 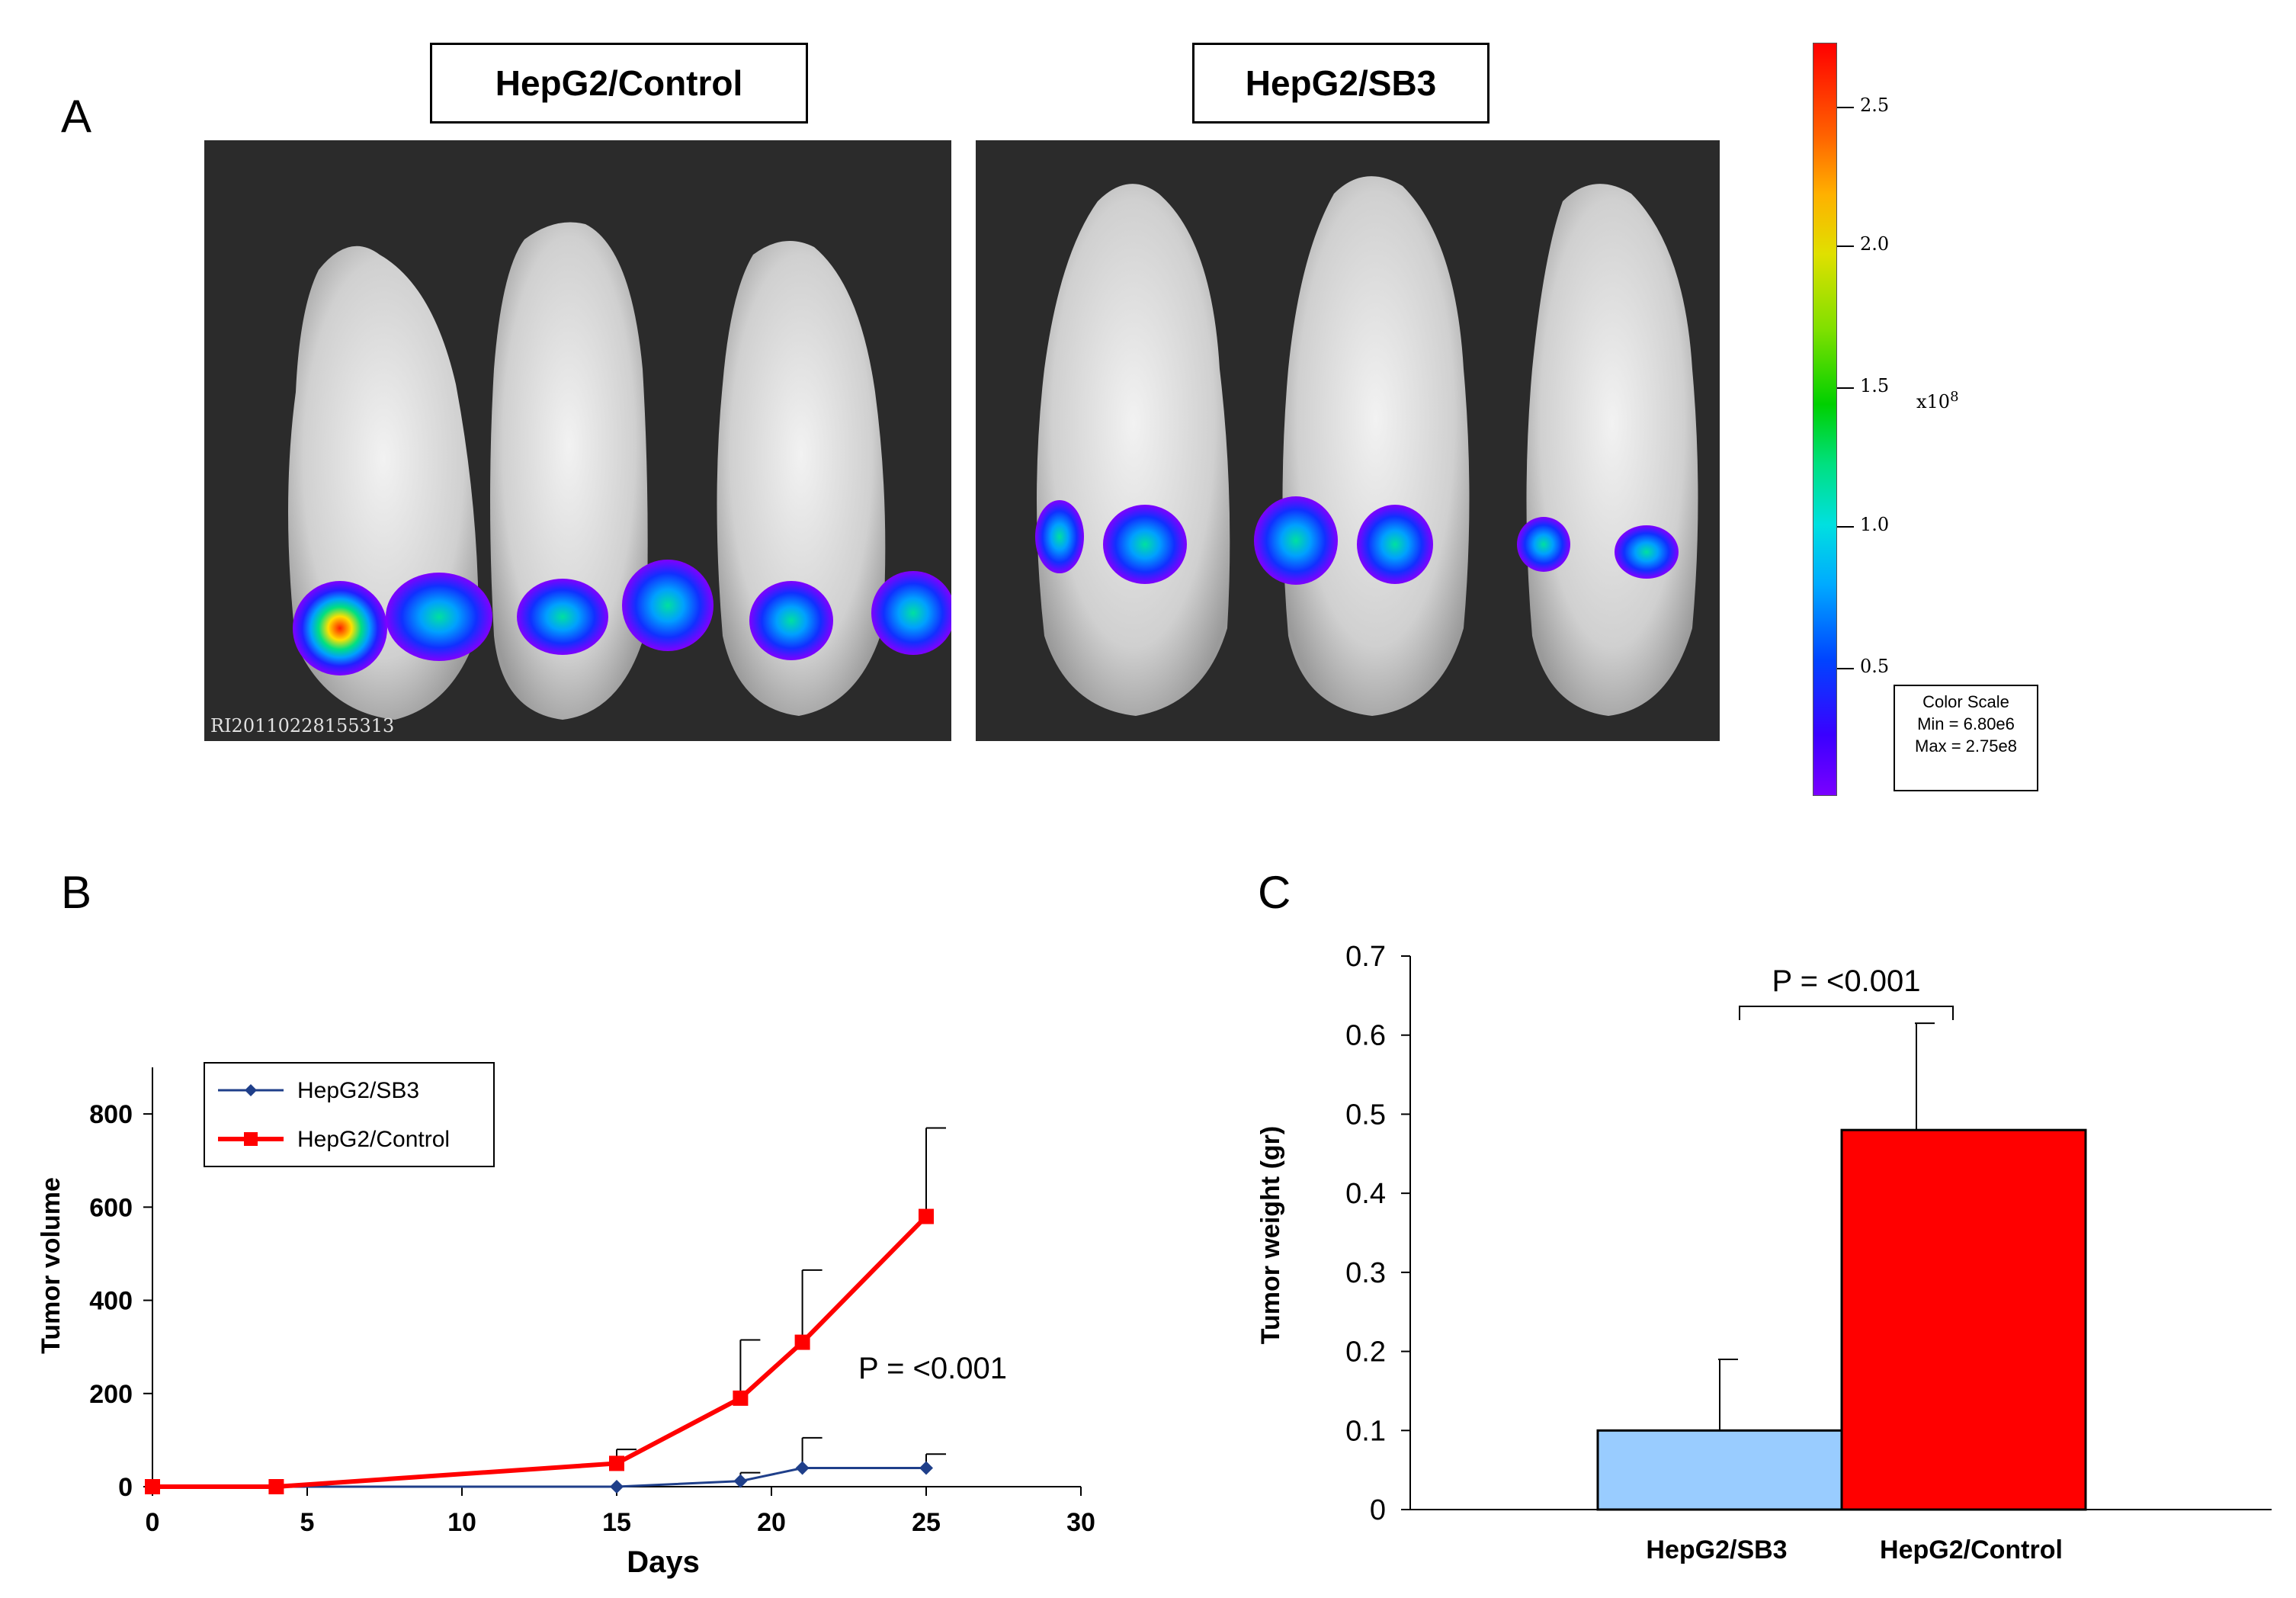 I want to click on scale-tick-2-5: 2.5, so click(x=1875, y=106).